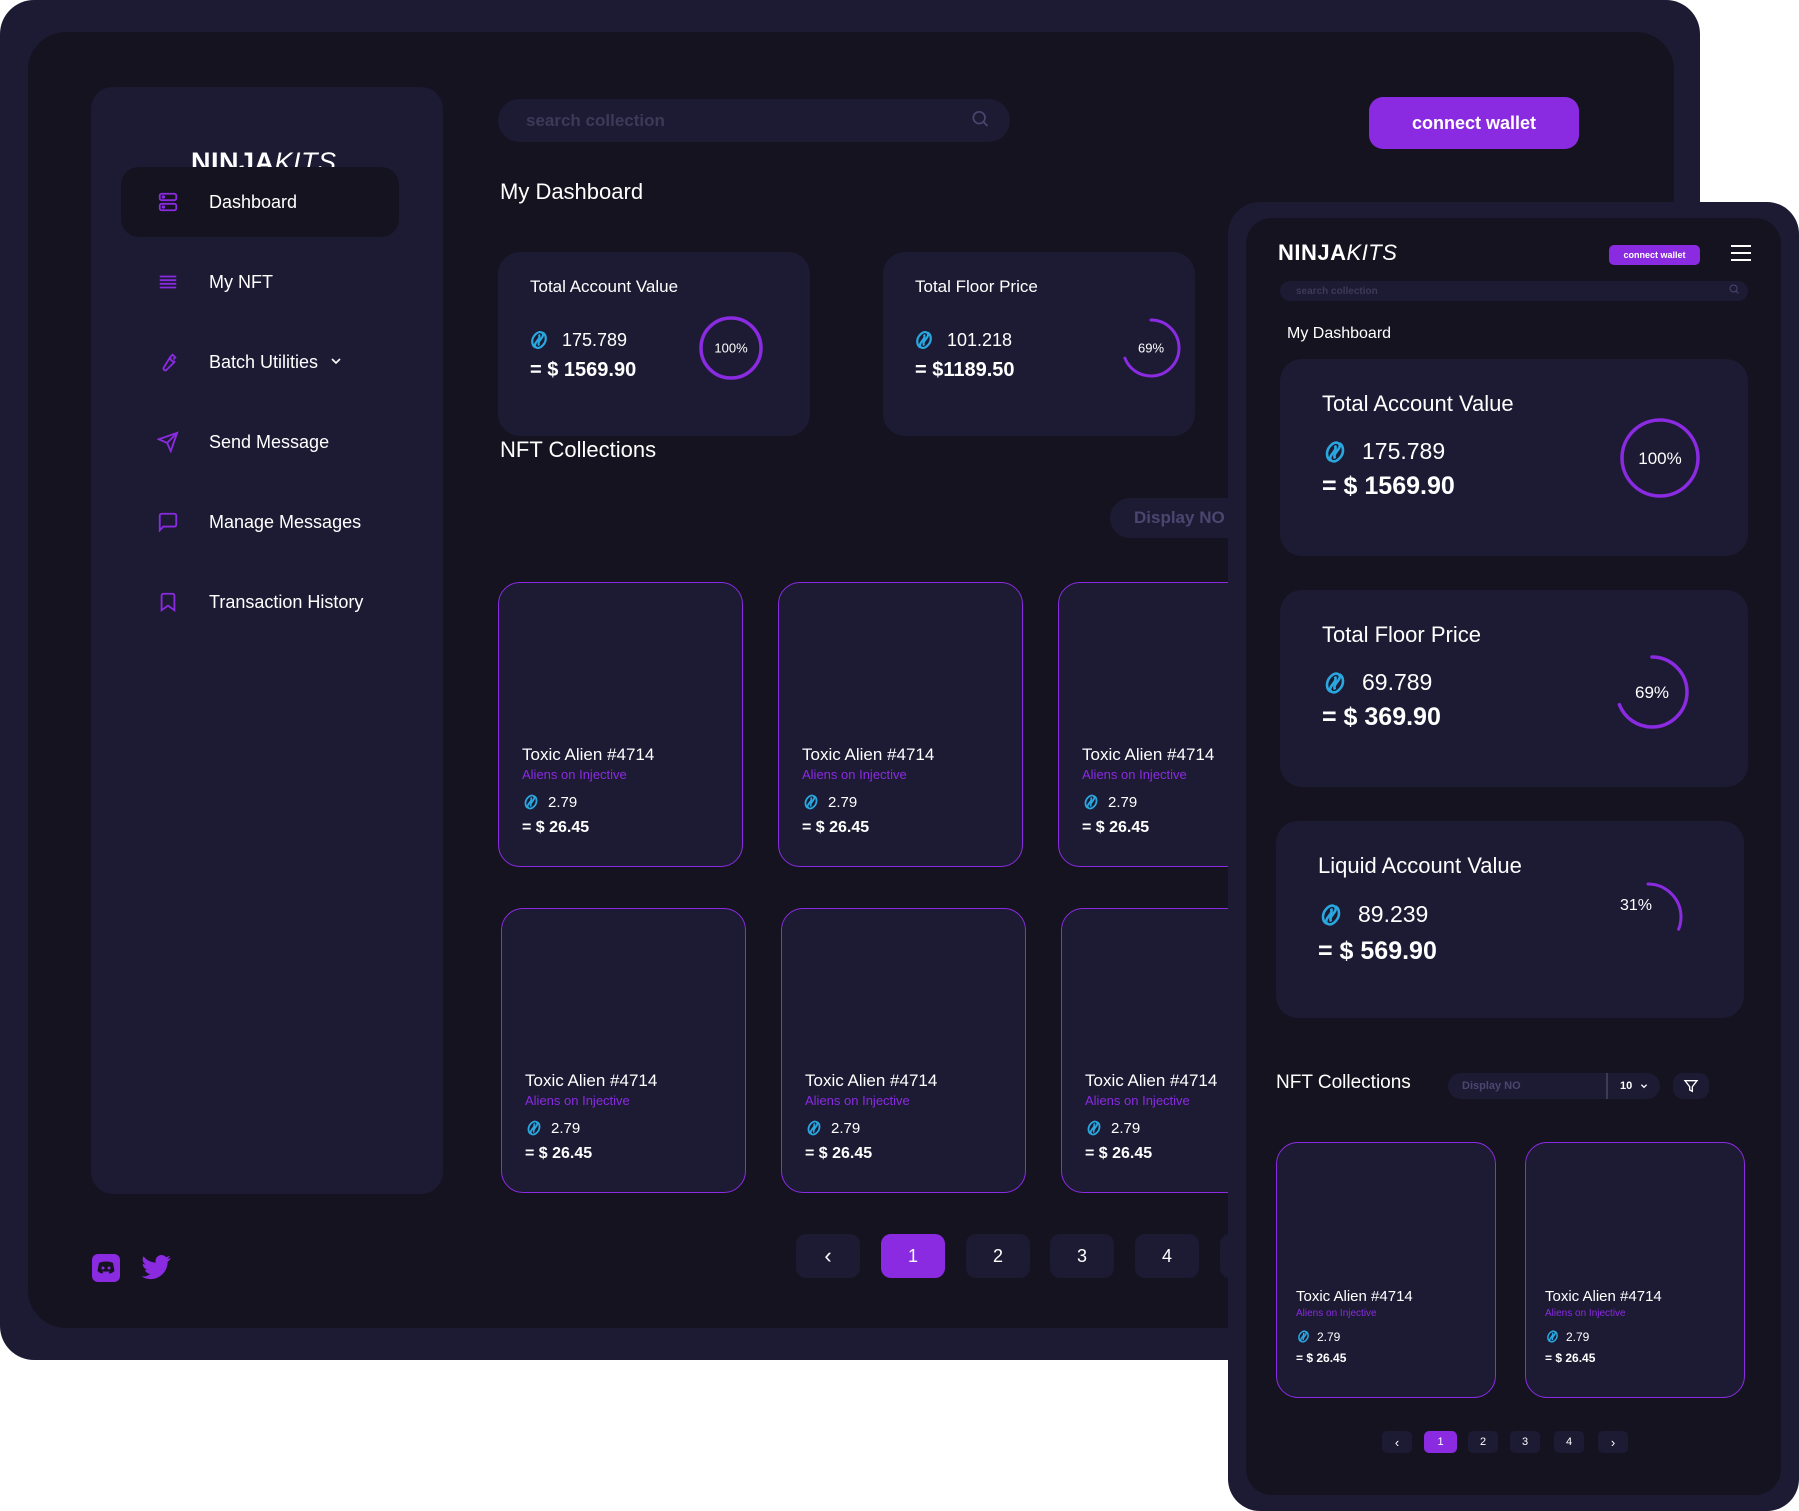 The width and height of the screenshot is (1799, 1511). Describe the element at coordinates (168, 282) in the screenshot. I see `list-icon` at that location.